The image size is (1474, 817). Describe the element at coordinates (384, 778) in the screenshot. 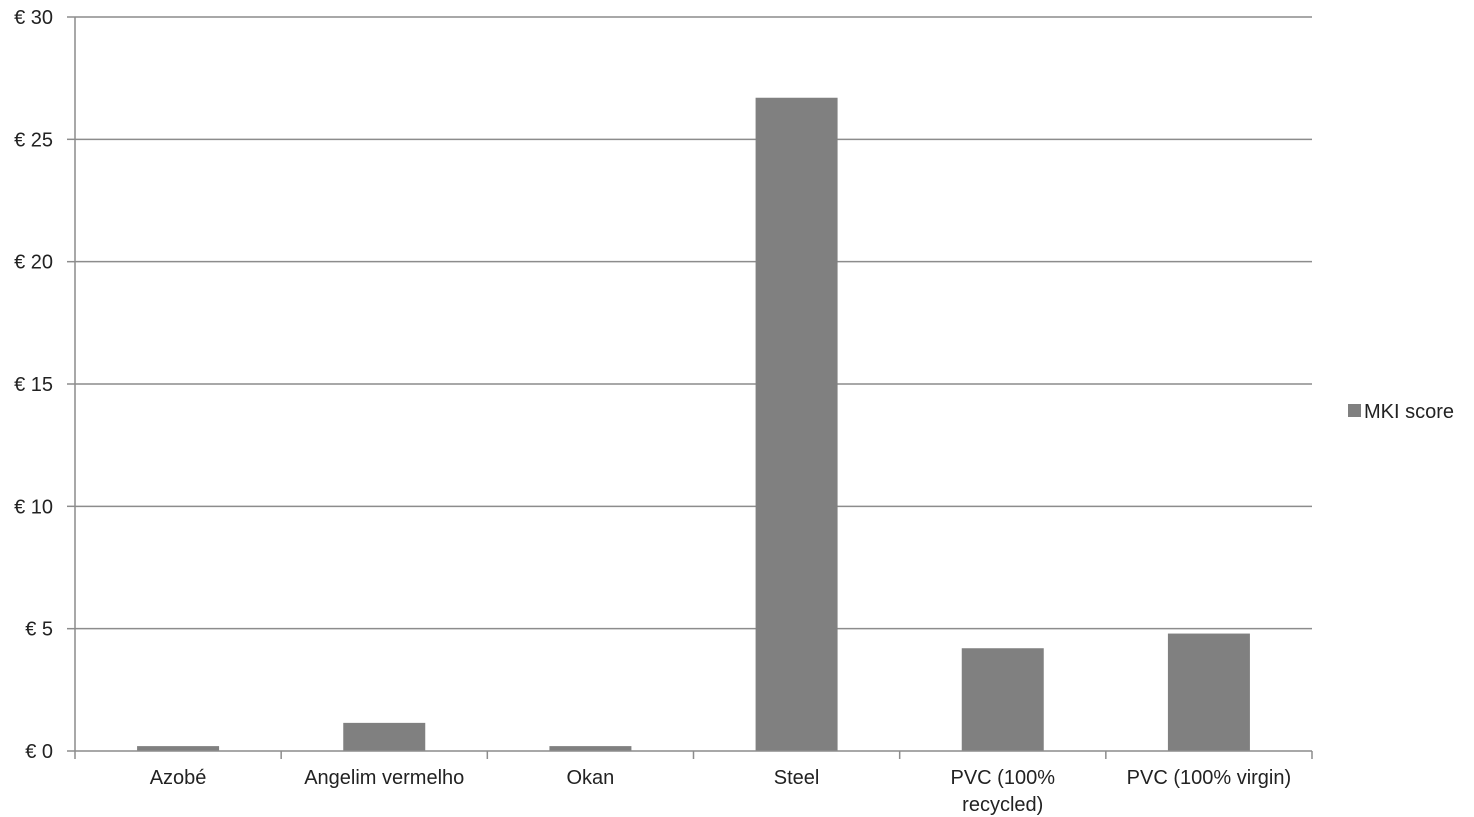

I see `x-category-label: Angelim vermelho` at that location.